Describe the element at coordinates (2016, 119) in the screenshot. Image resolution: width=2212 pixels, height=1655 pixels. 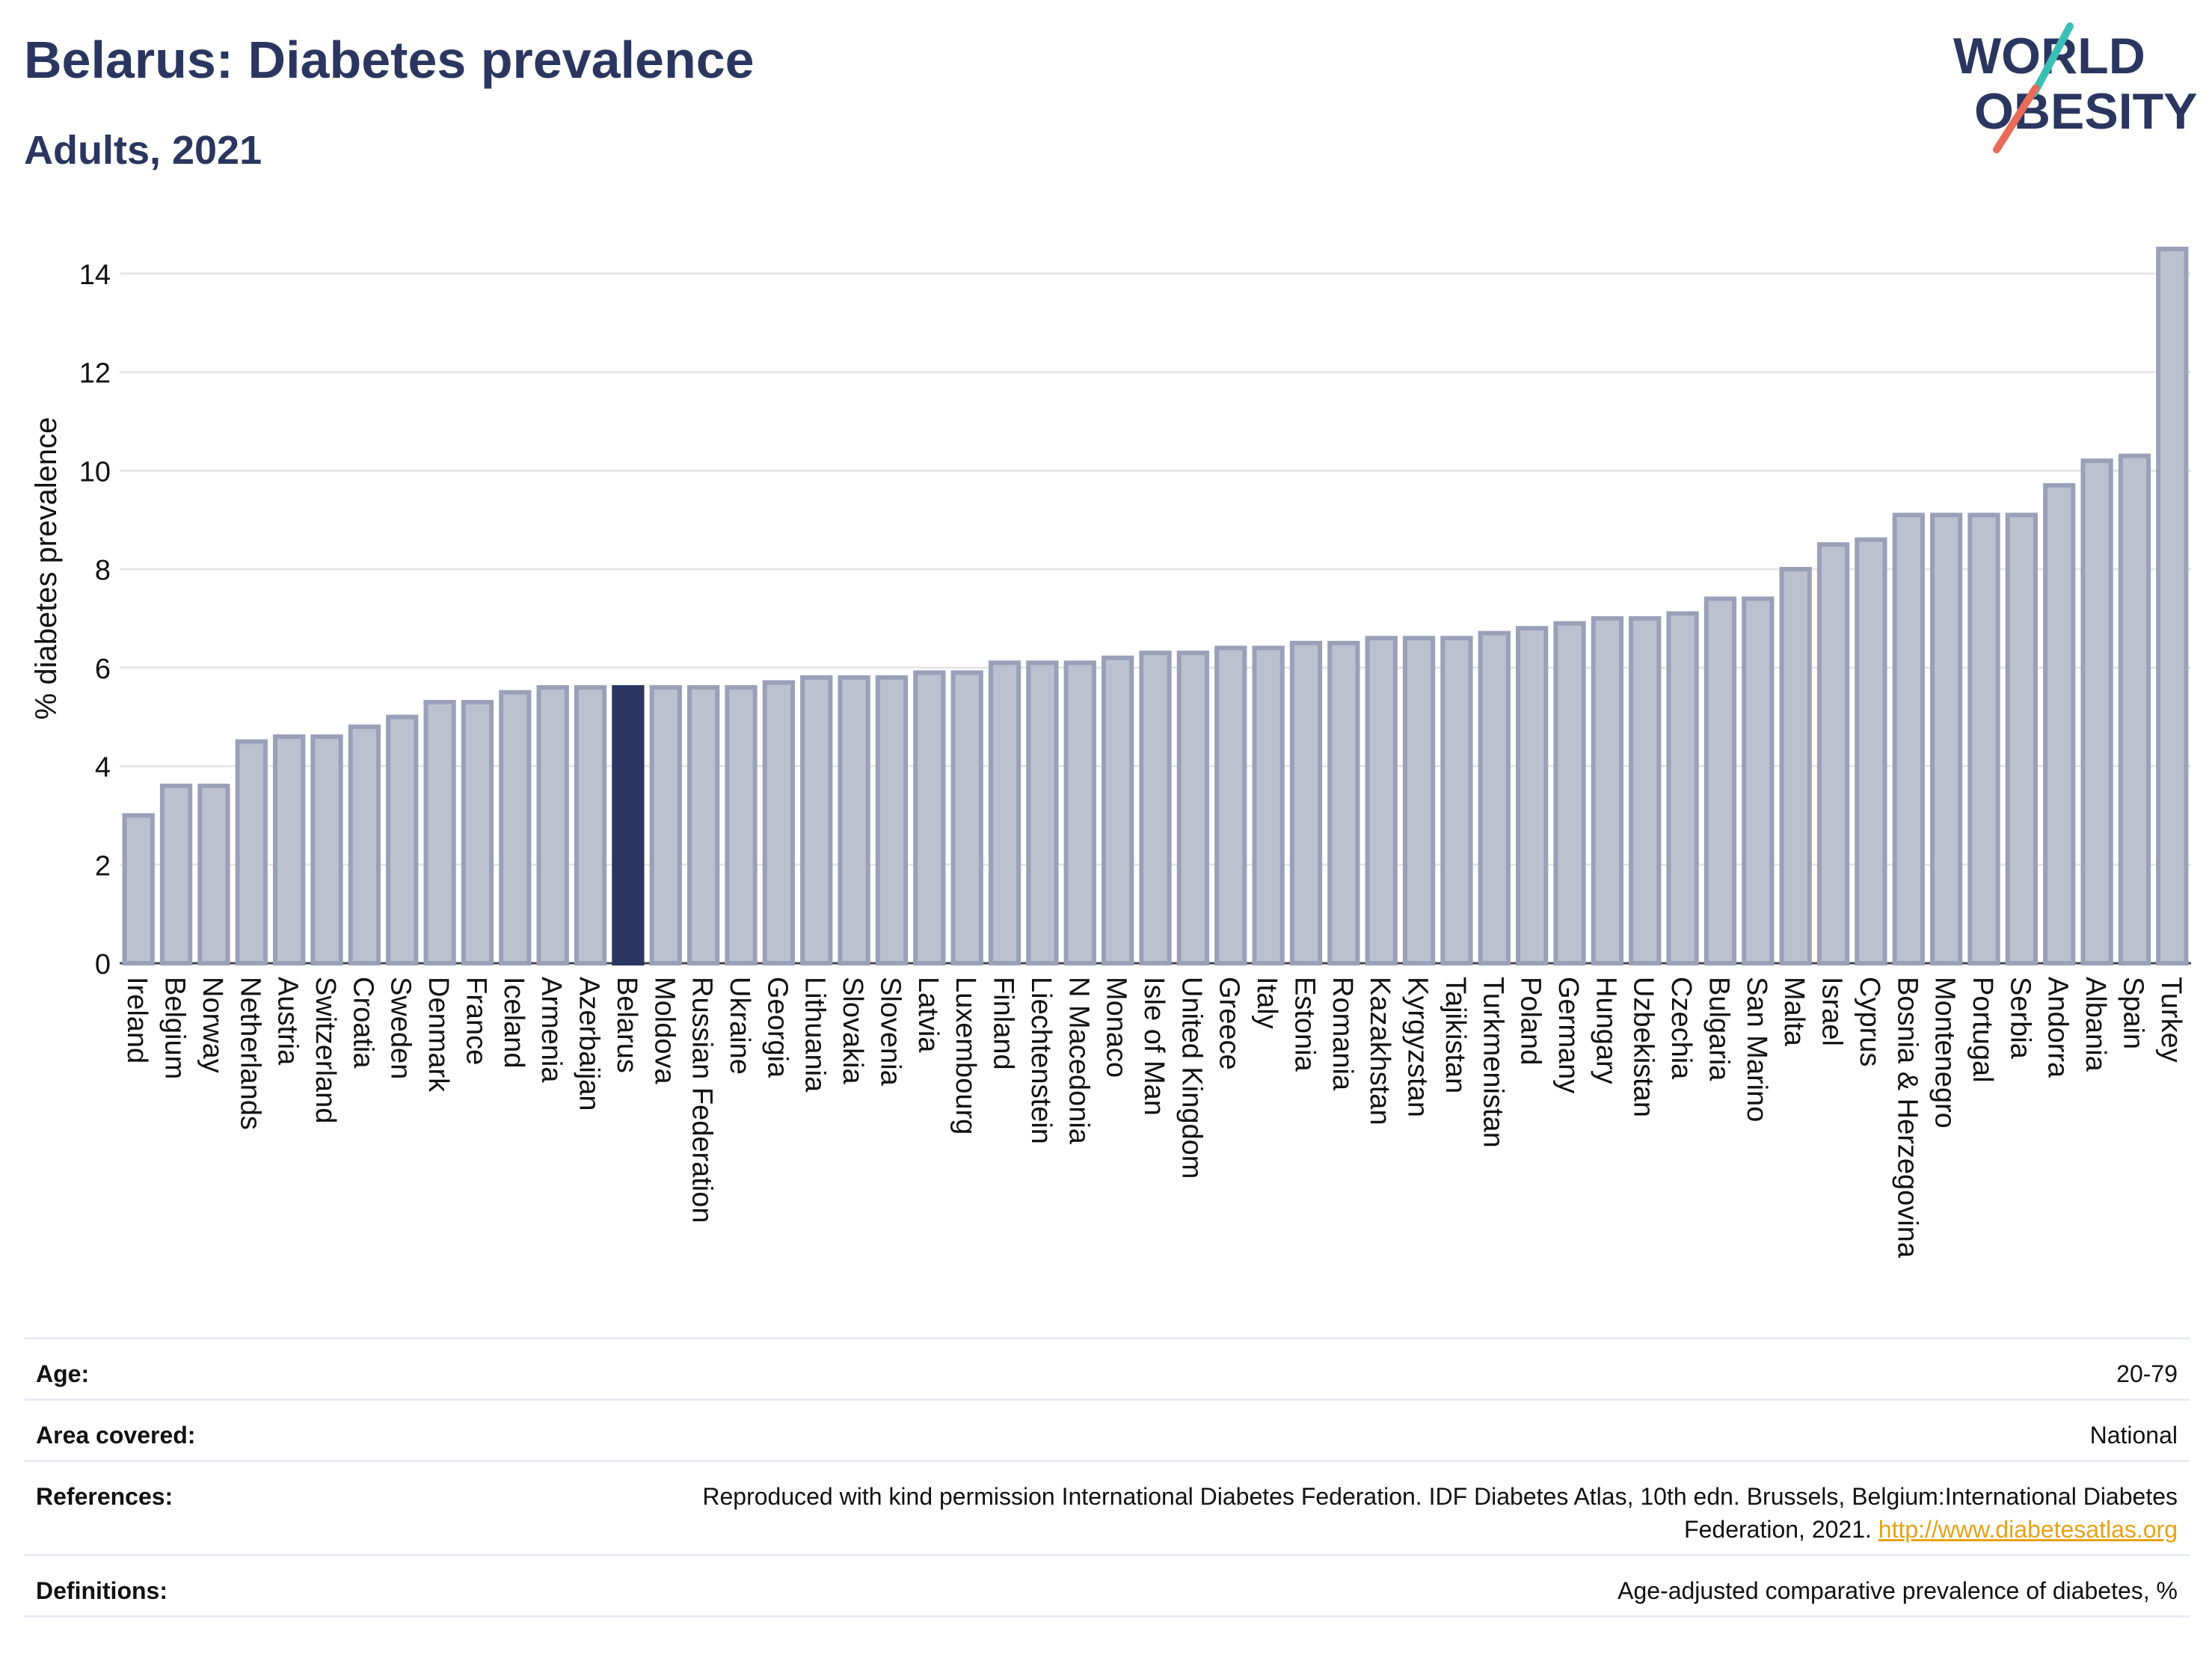
I see `logo-slash-coral` at that location.